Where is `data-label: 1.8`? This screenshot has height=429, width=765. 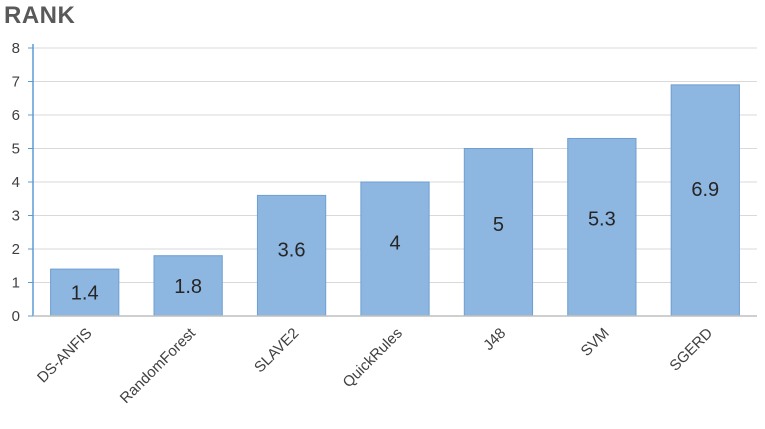 data-label: 1.8 is located at coordinates (188, 287).